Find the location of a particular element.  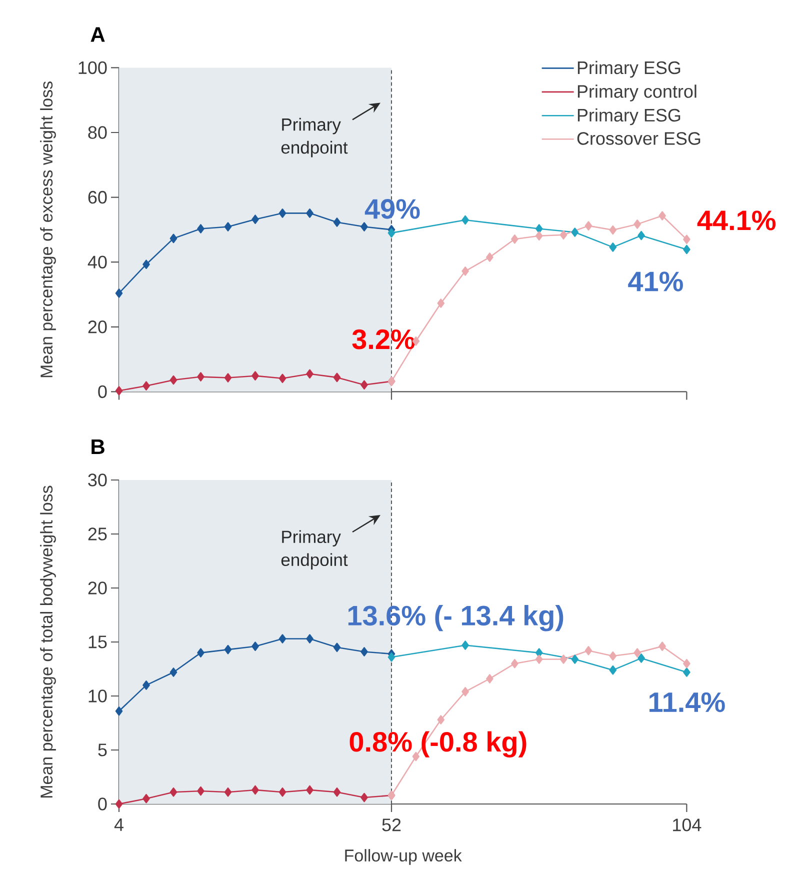

y-axis-title: Mean percentage of excess weight loss is located at coordinates (48, 230).